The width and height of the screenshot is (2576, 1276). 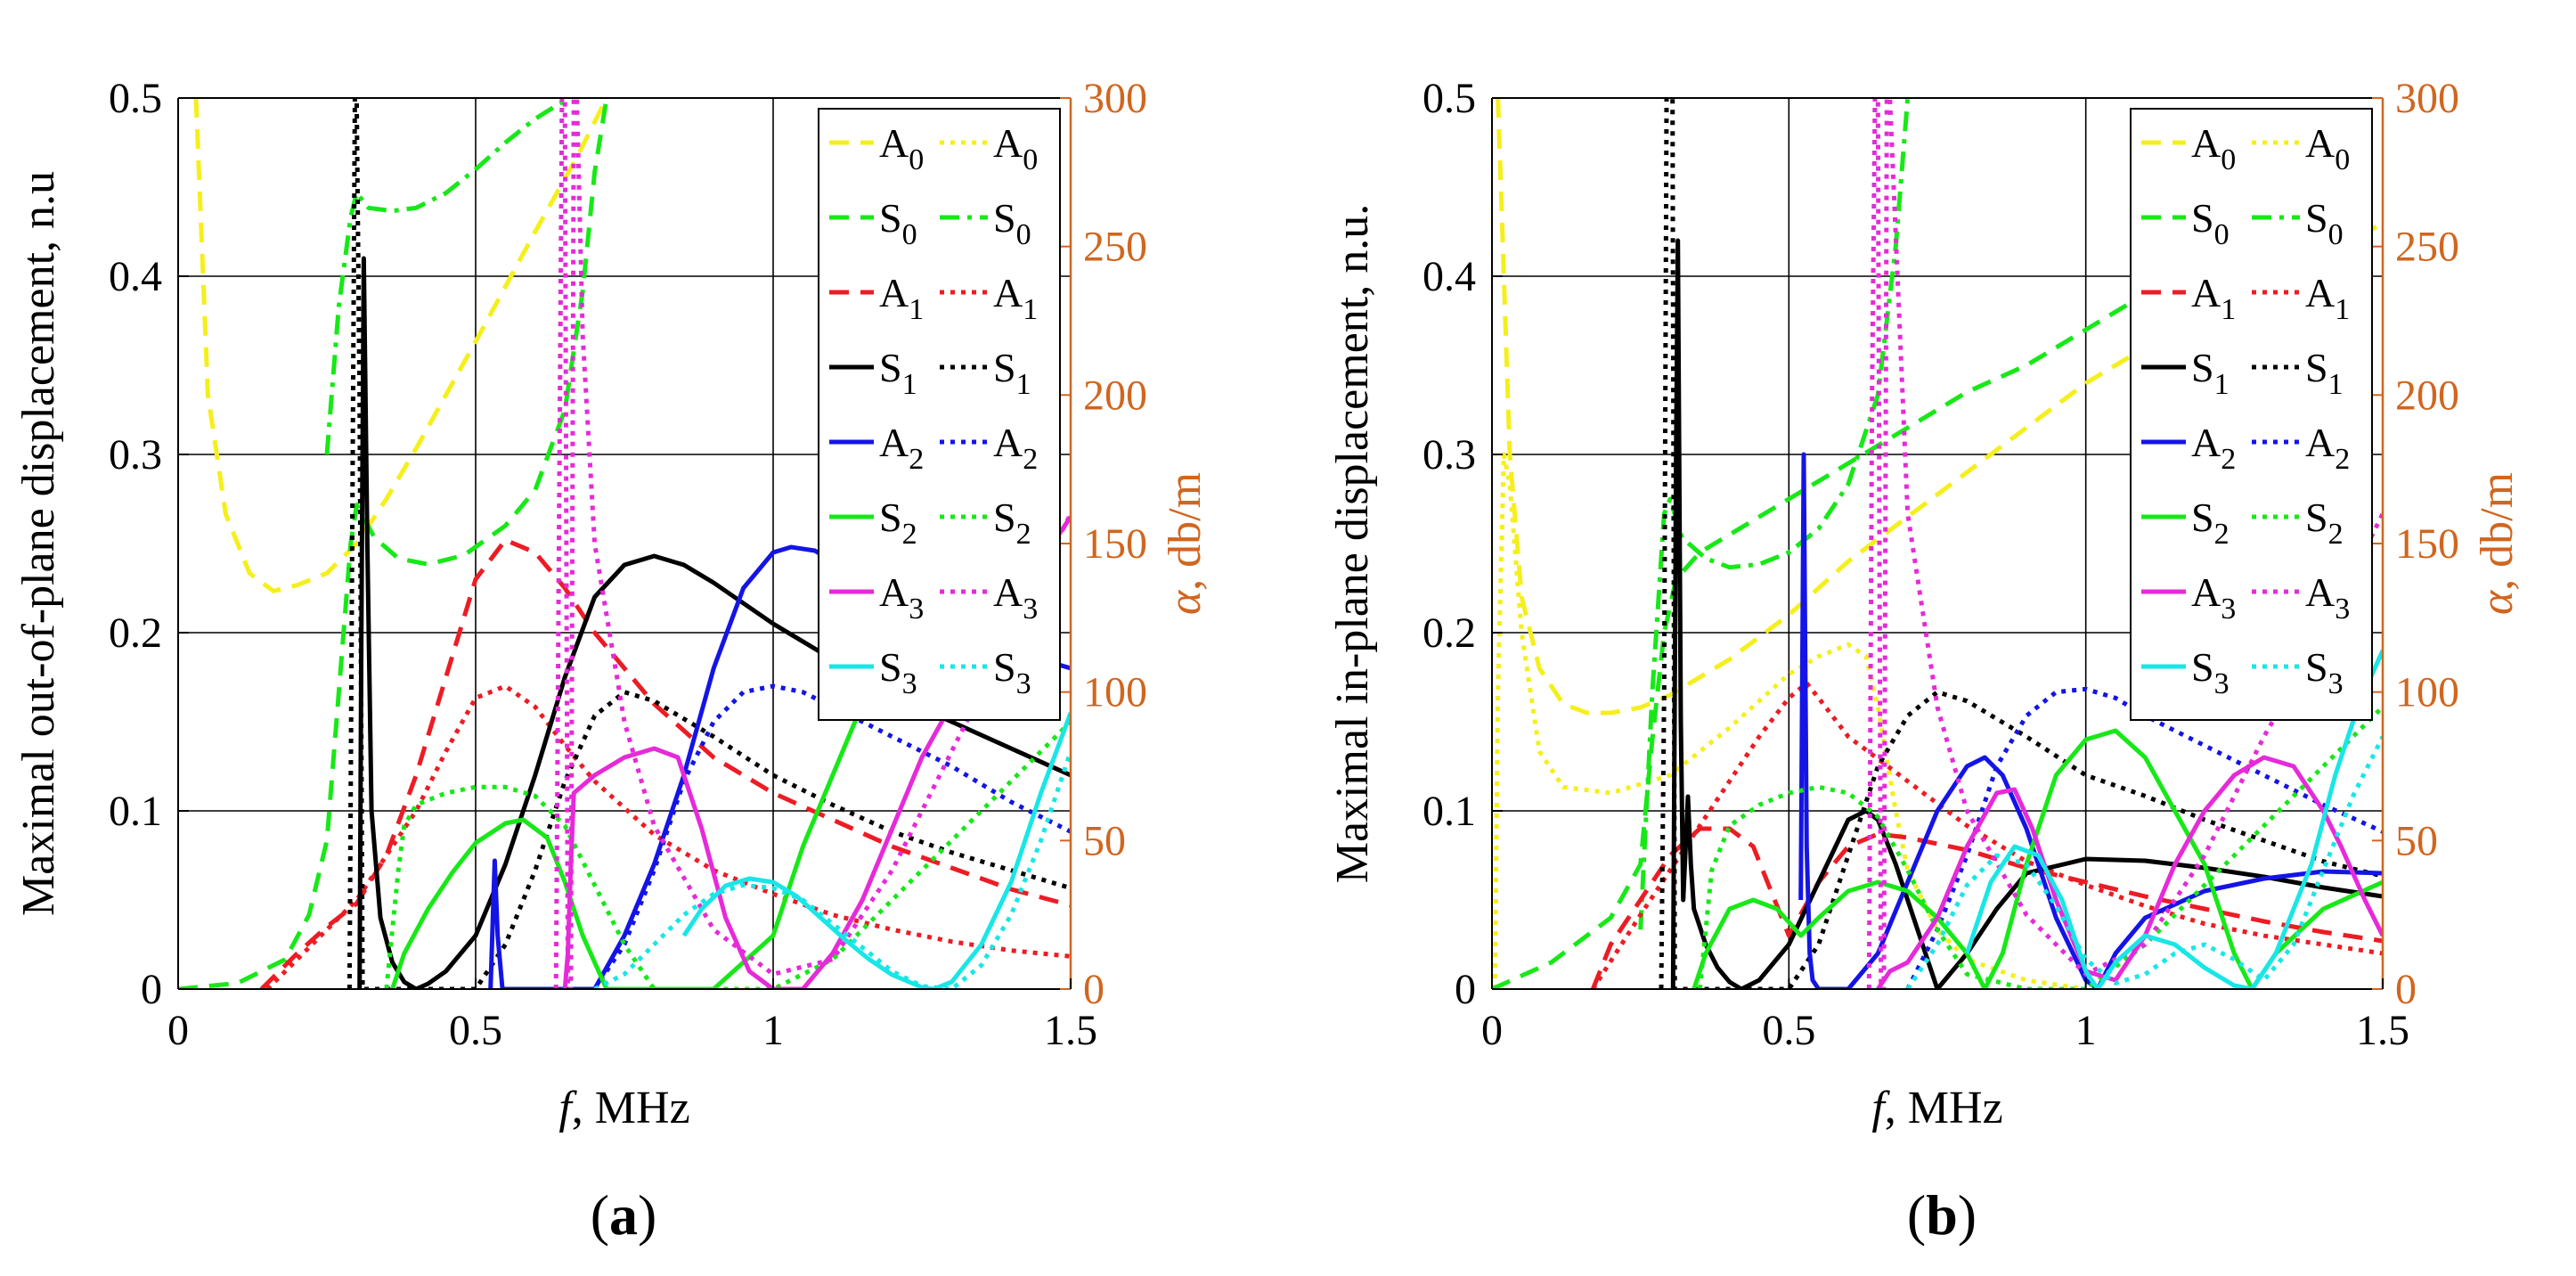 What do you see at coordinates (2427, 692) in the screenshot?
I see `y2-tick-label: 100` at bounding box center [2427, 692].